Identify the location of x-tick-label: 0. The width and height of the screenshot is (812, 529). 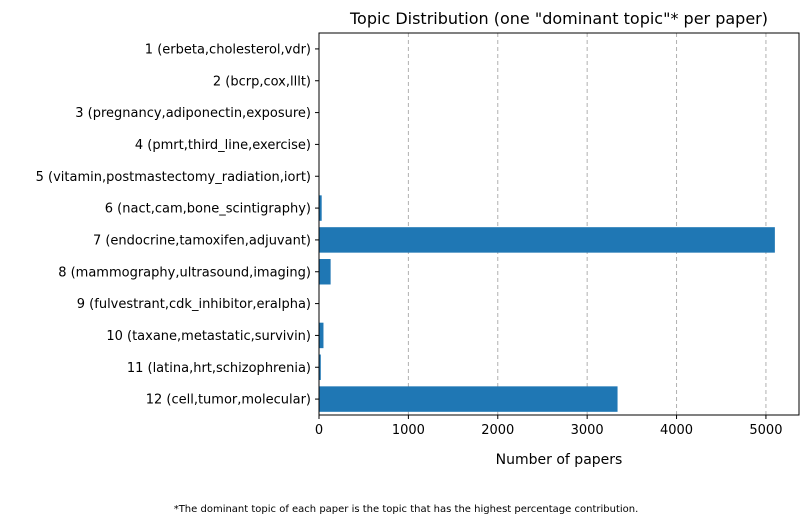
(319, 430).